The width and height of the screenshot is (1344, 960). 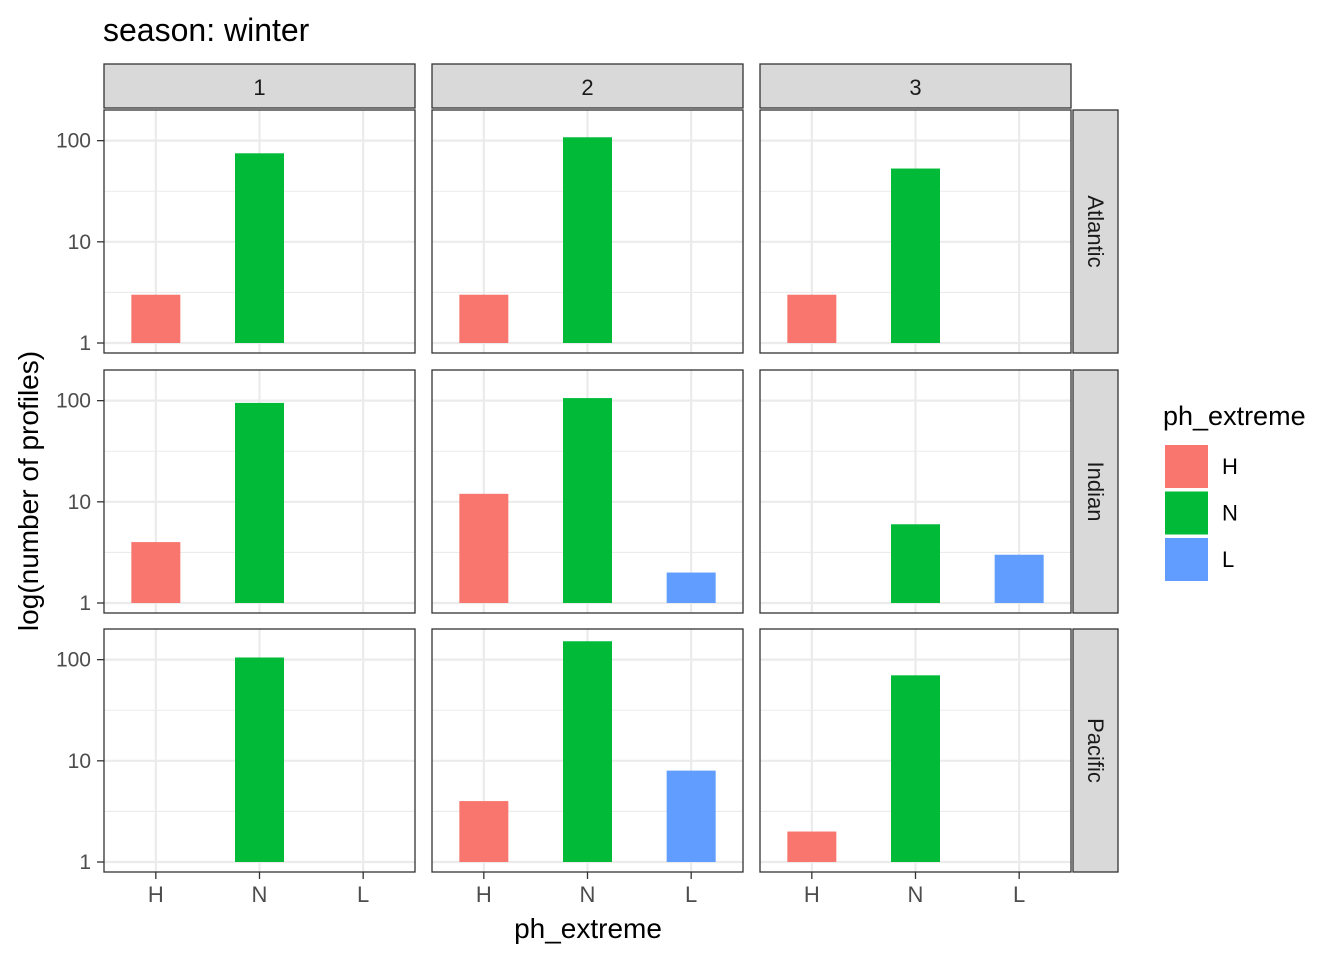 What do you see at coordinates (1019, 578) in the screenshot?
I see `bar-indian-3-l` at bounding box center [1019, 578].